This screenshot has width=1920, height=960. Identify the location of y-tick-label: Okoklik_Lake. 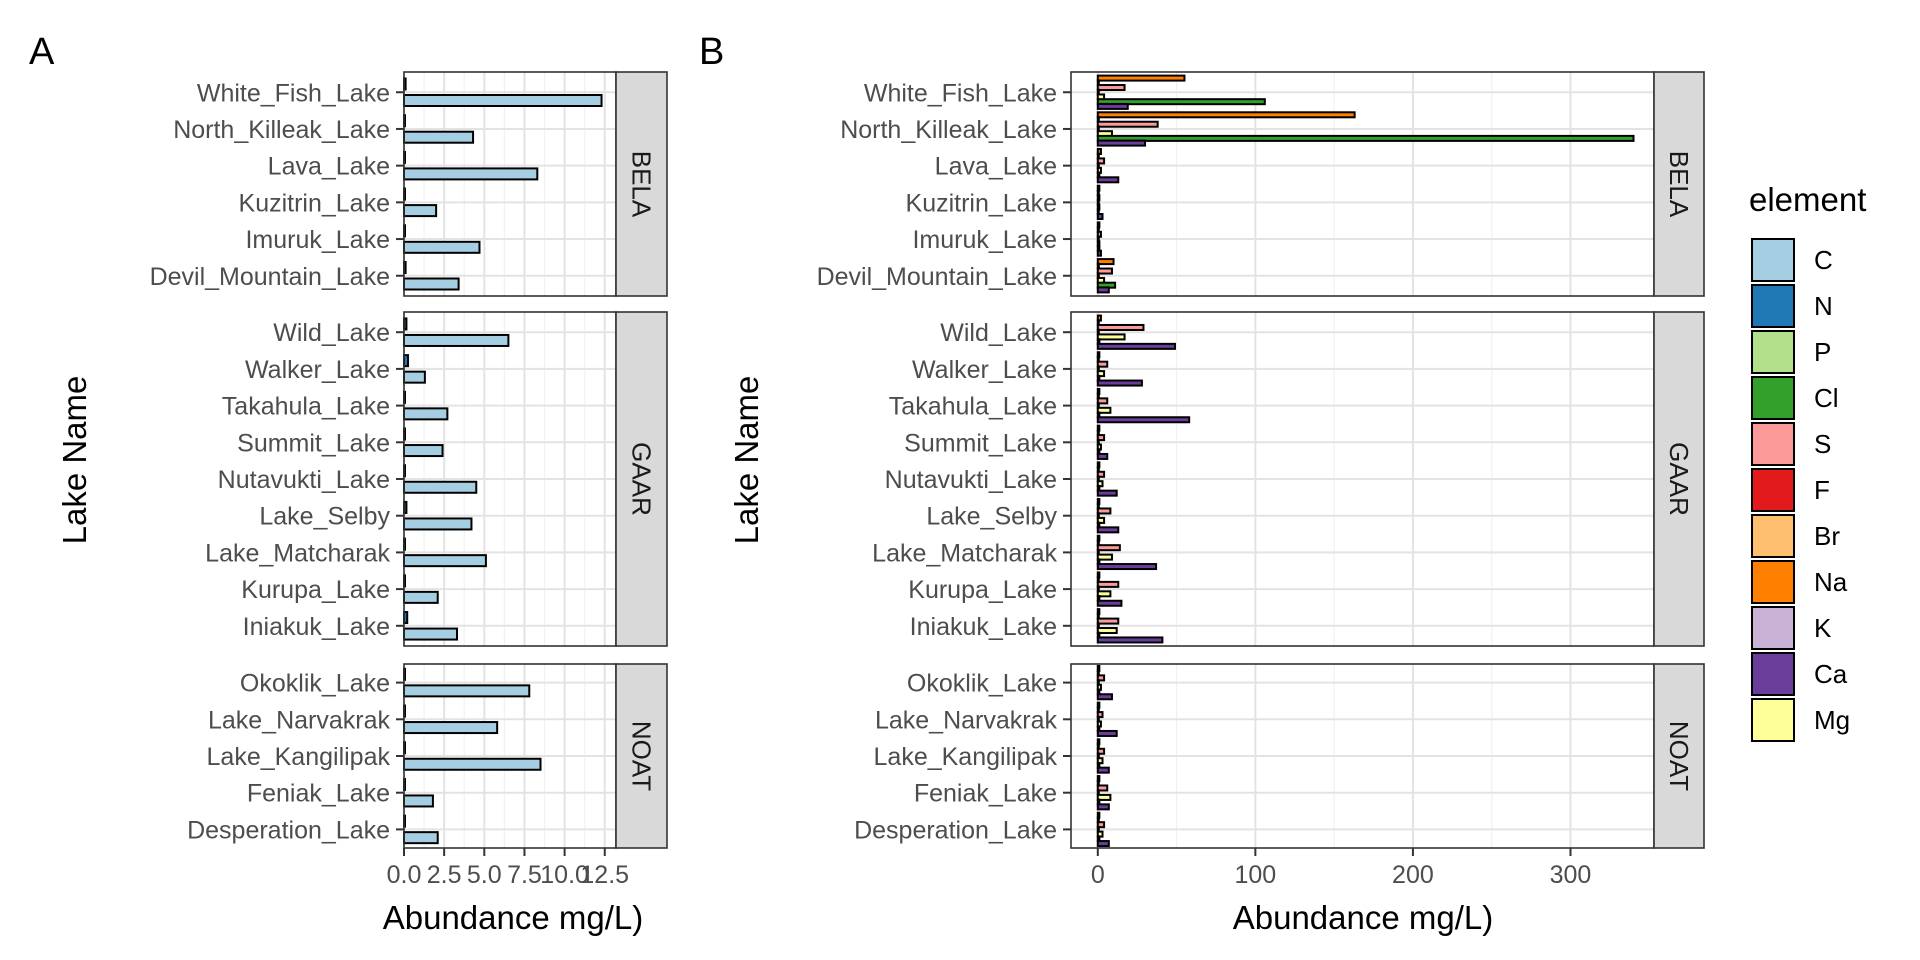
(982, 684).